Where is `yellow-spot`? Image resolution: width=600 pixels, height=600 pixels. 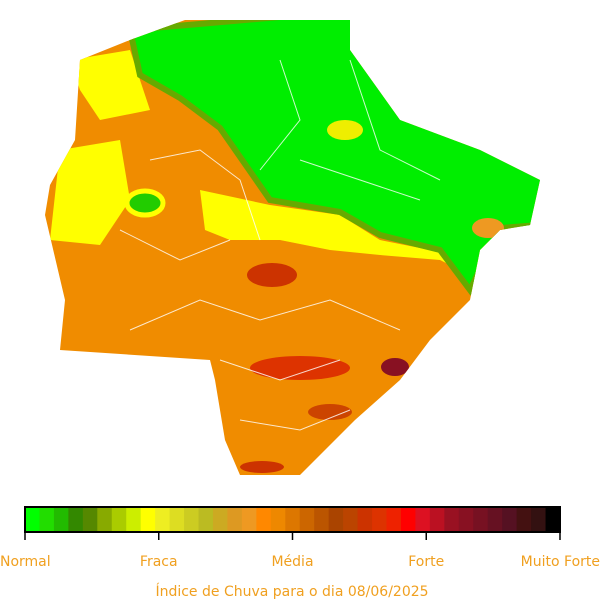
yellow-spot is located at coordinates (345, 130).